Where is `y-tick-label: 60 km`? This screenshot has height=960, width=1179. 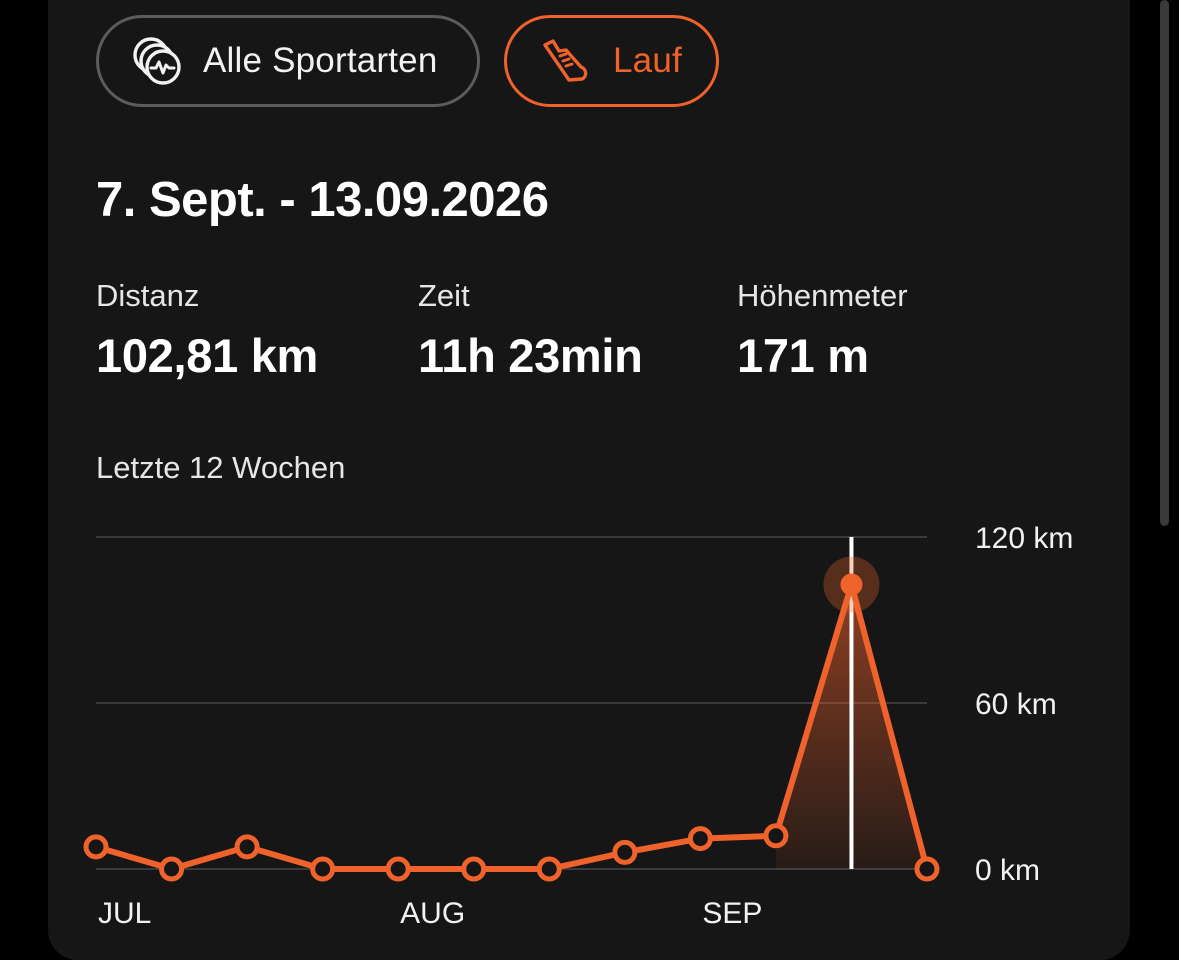
y-tick-label: 60 km is located at coordinates (1016, 704).